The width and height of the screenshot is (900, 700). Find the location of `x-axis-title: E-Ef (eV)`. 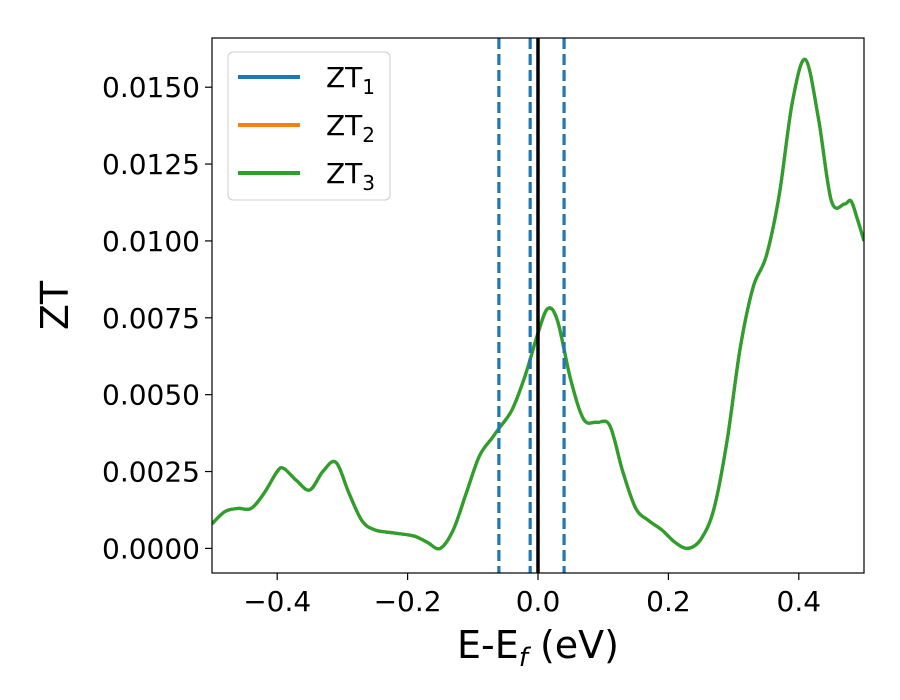

x-axis-title: E-Ef (eV) is located at coordinates (538, 648).